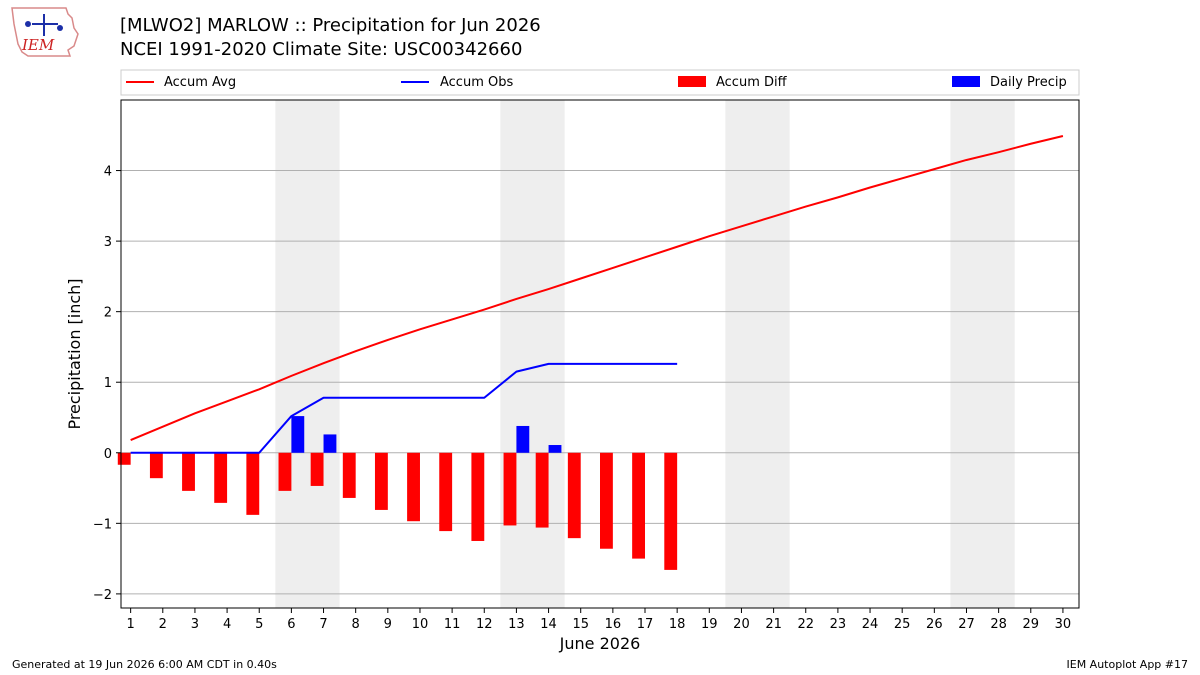 The height and width of the screenshot is (675, 1200). I want to click on x-tick-label: 1, so click(131, 624).